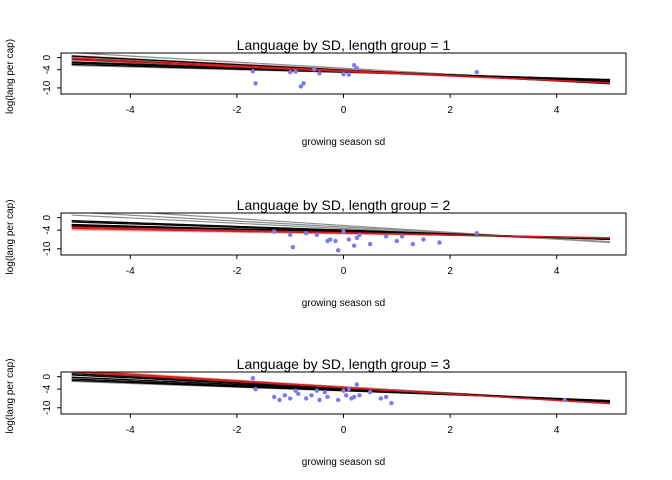 This screenshot has height=480, width=672. I want to click on chart-title: Language by SD, length group = 1, so click(344, 45).